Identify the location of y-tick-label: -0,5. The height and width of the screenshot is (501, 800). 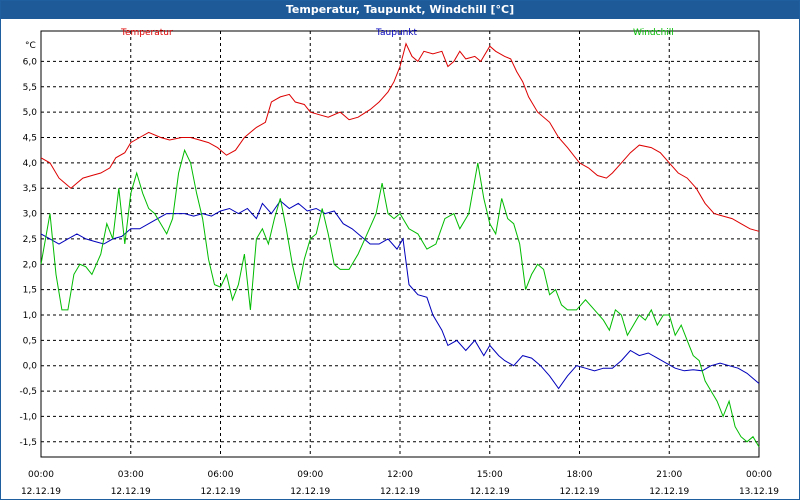
(28, 392).